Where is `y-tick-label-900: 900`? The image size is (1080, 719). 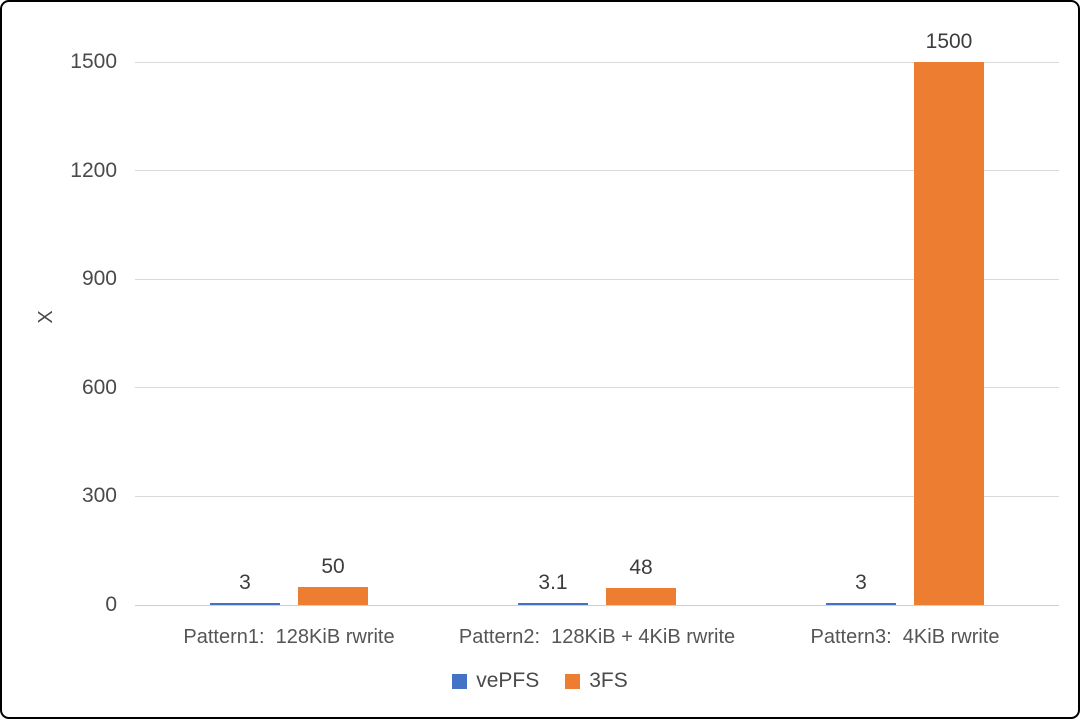 y-tick-label-900: 900 is located at coordinates (99, 279).